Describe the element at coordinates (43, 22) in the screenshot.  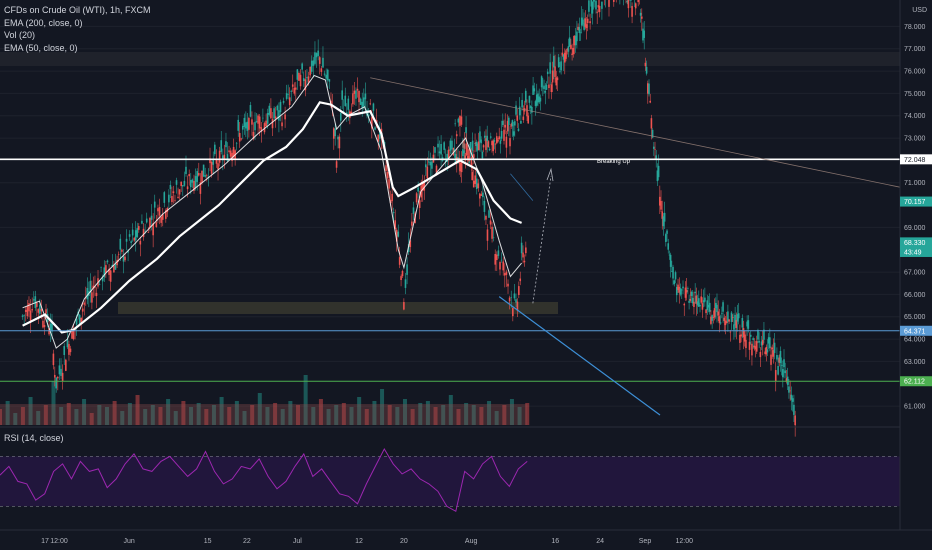
I see `ema200-legend: EMA (200, close, 0)` at that location.